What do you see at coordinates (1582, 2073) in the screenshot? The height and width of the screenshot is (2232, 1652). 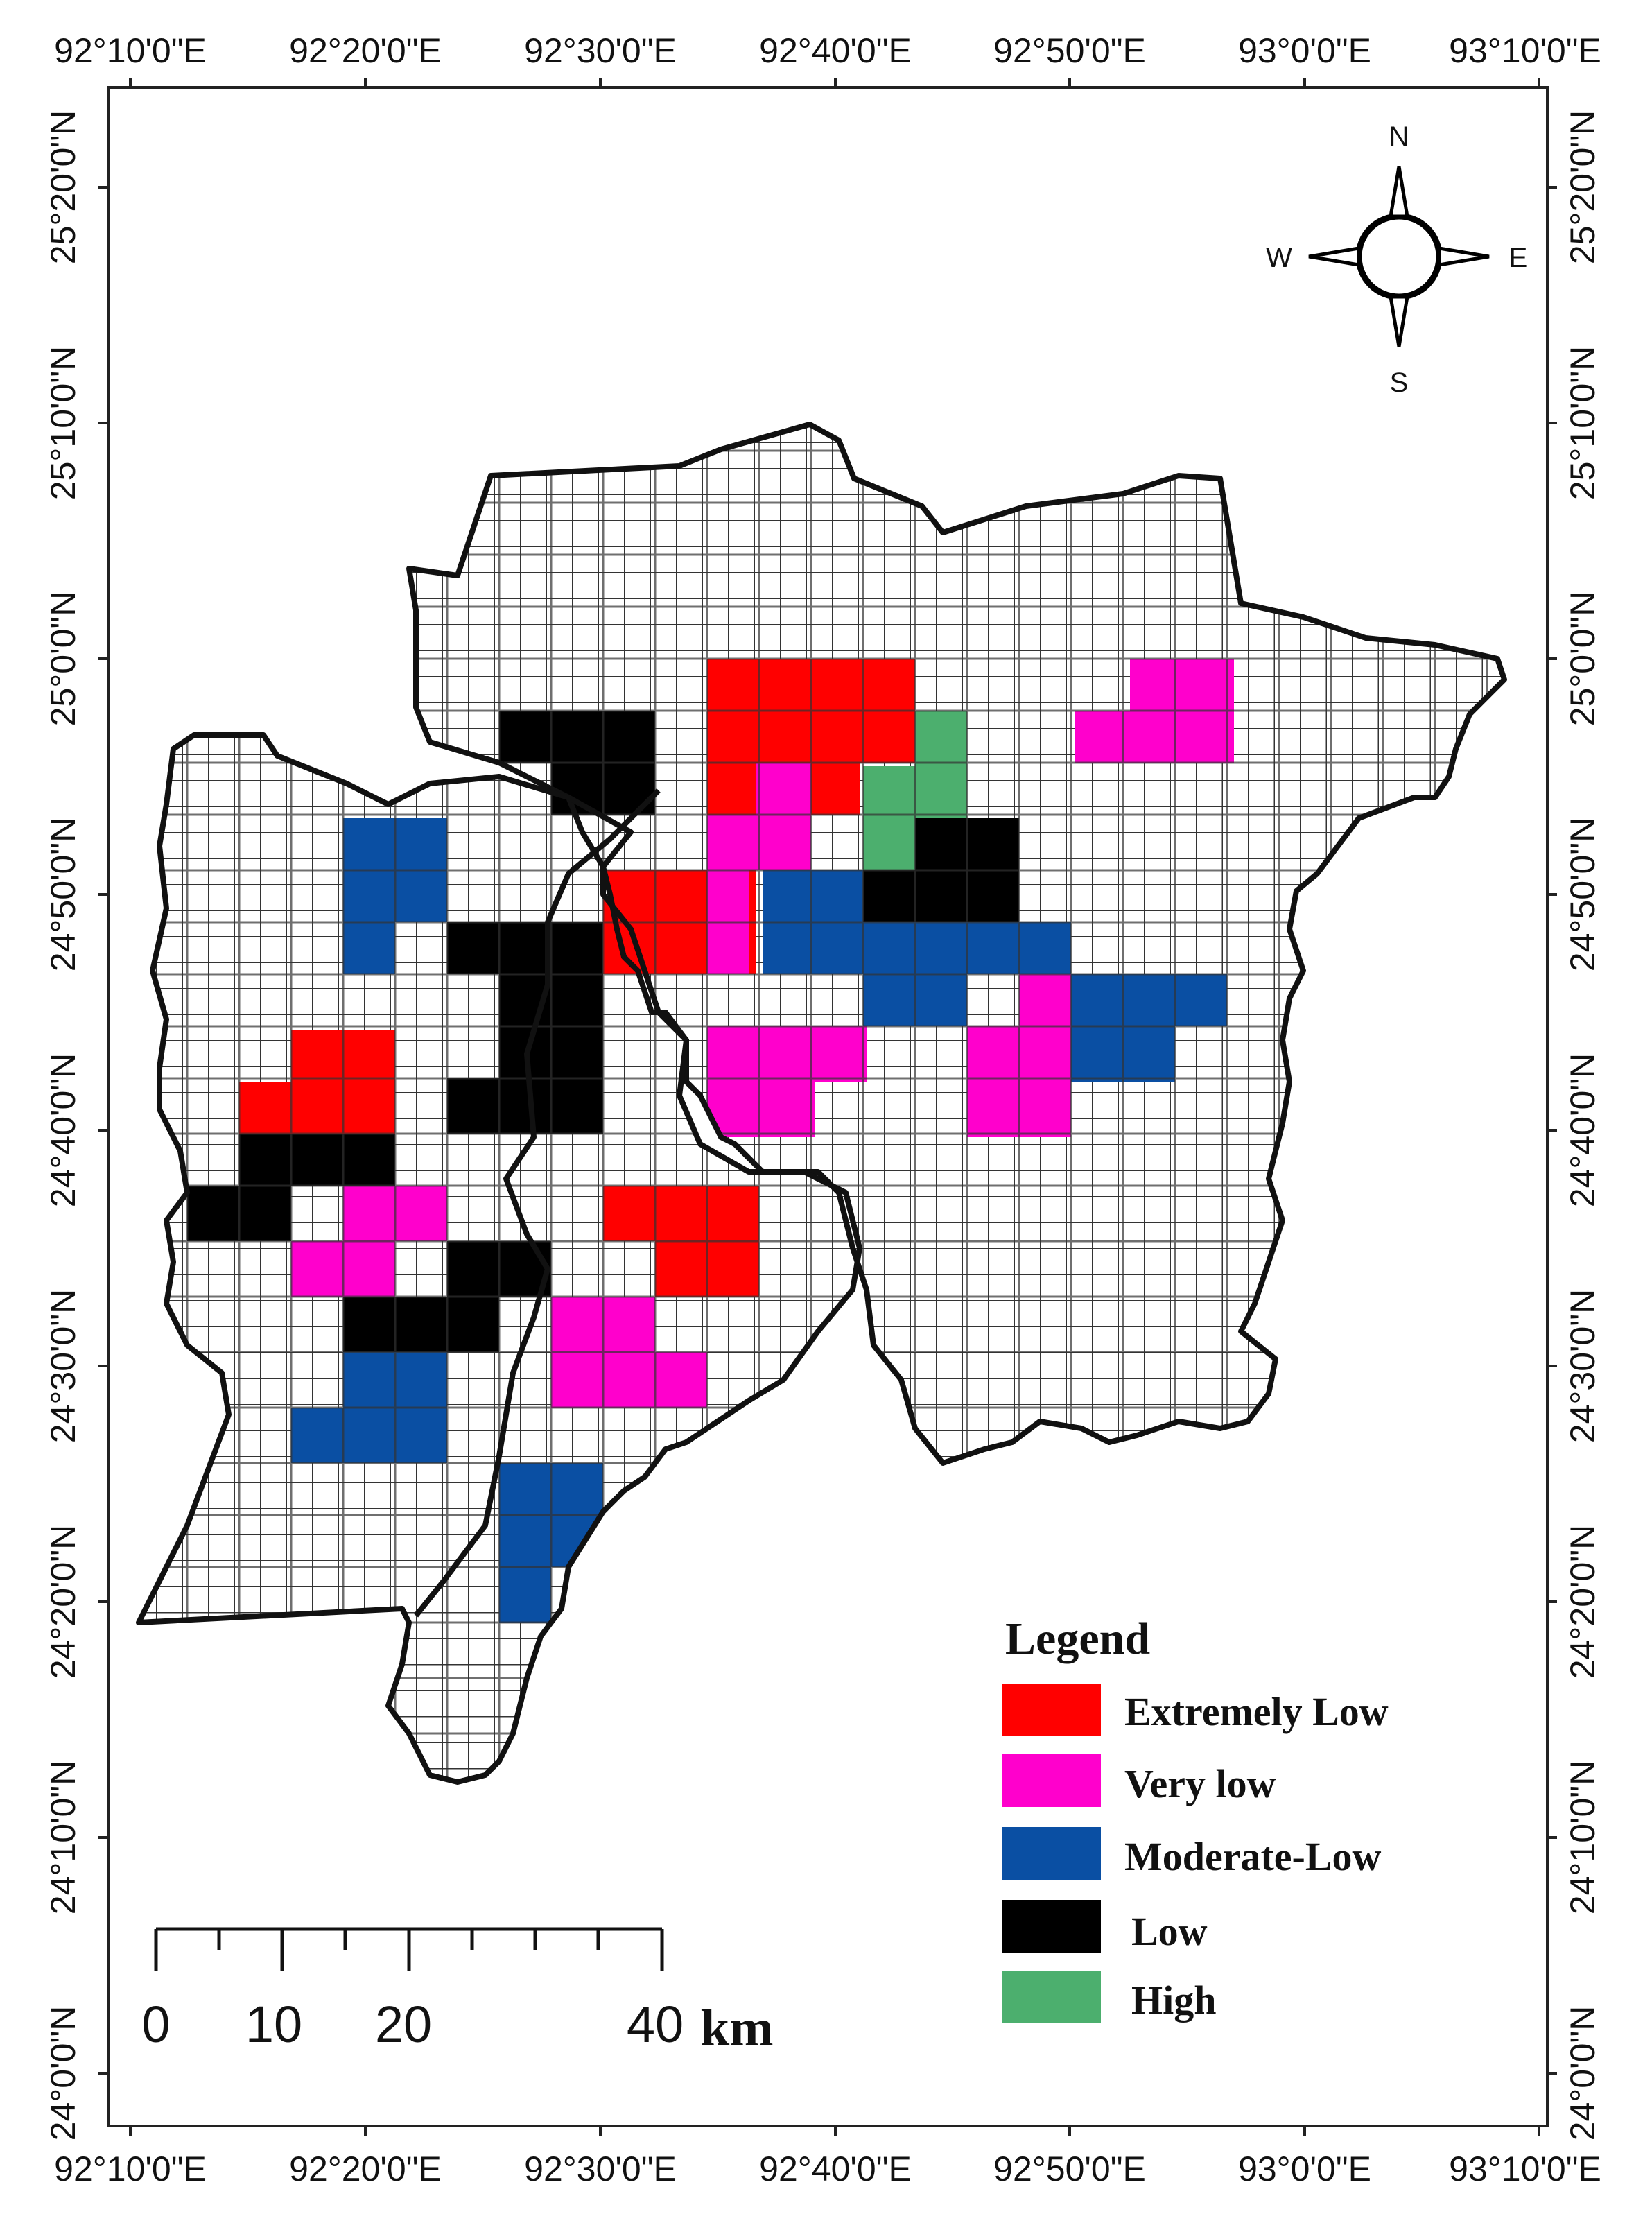 I see `right-lat-label: 24°0'0"N` at bounding box center [1582, 2073].